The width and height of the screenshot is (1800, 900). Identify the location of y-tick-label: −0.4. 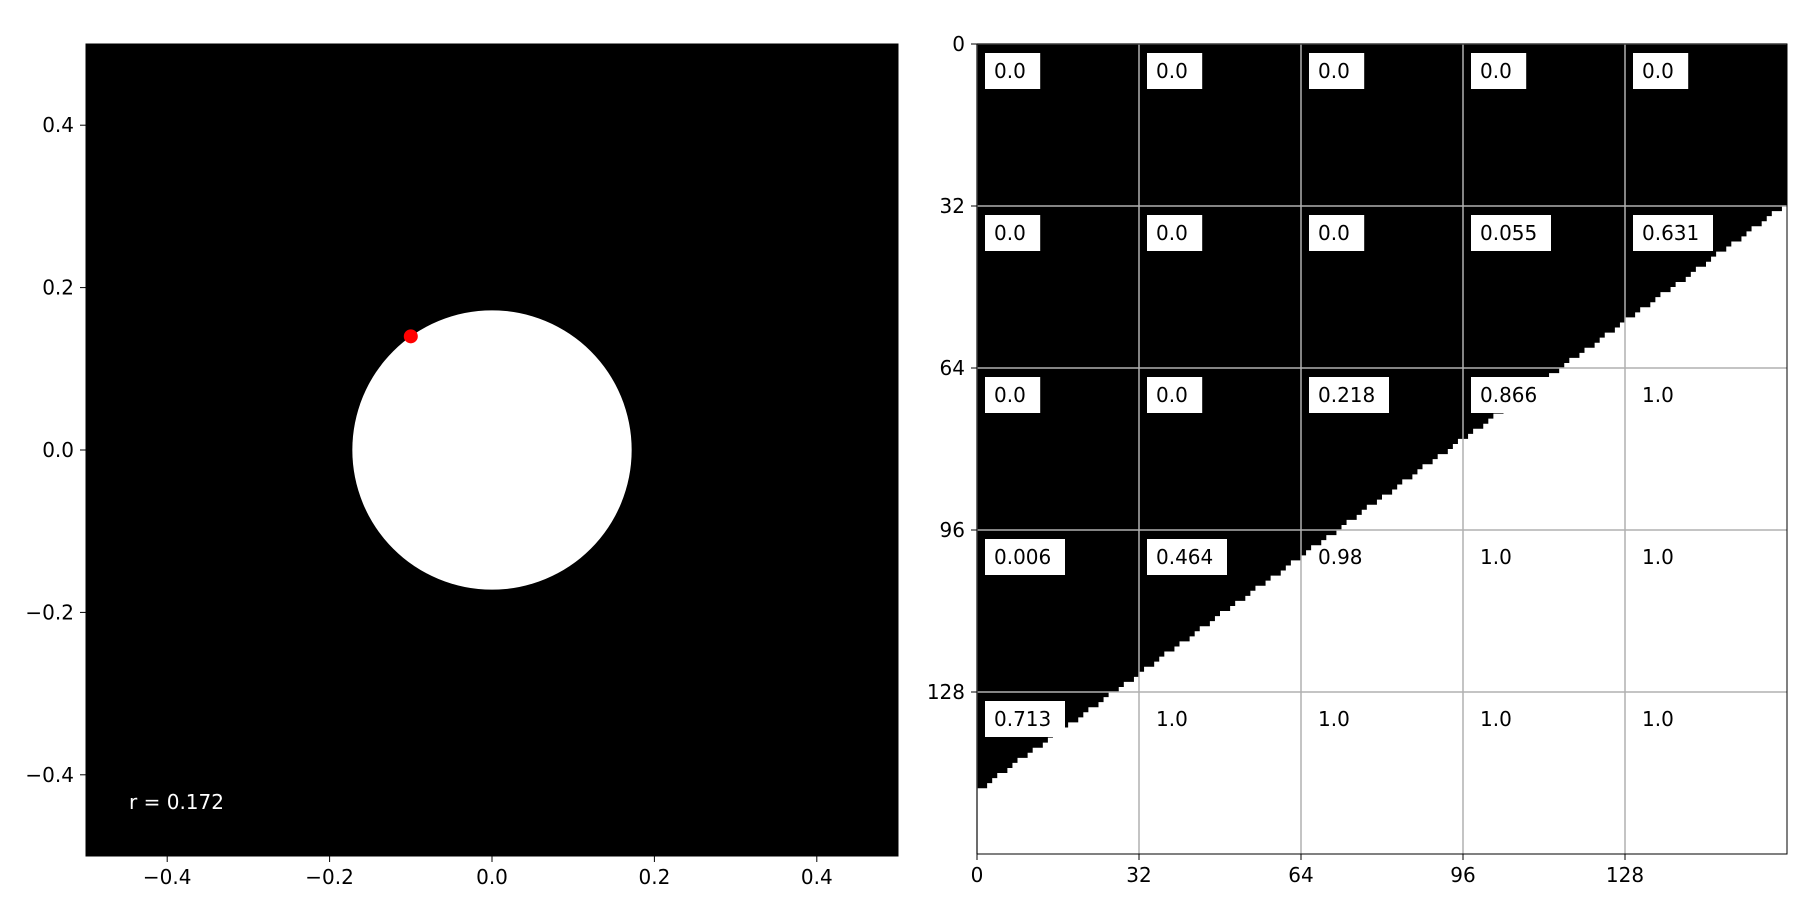
(49, 775).